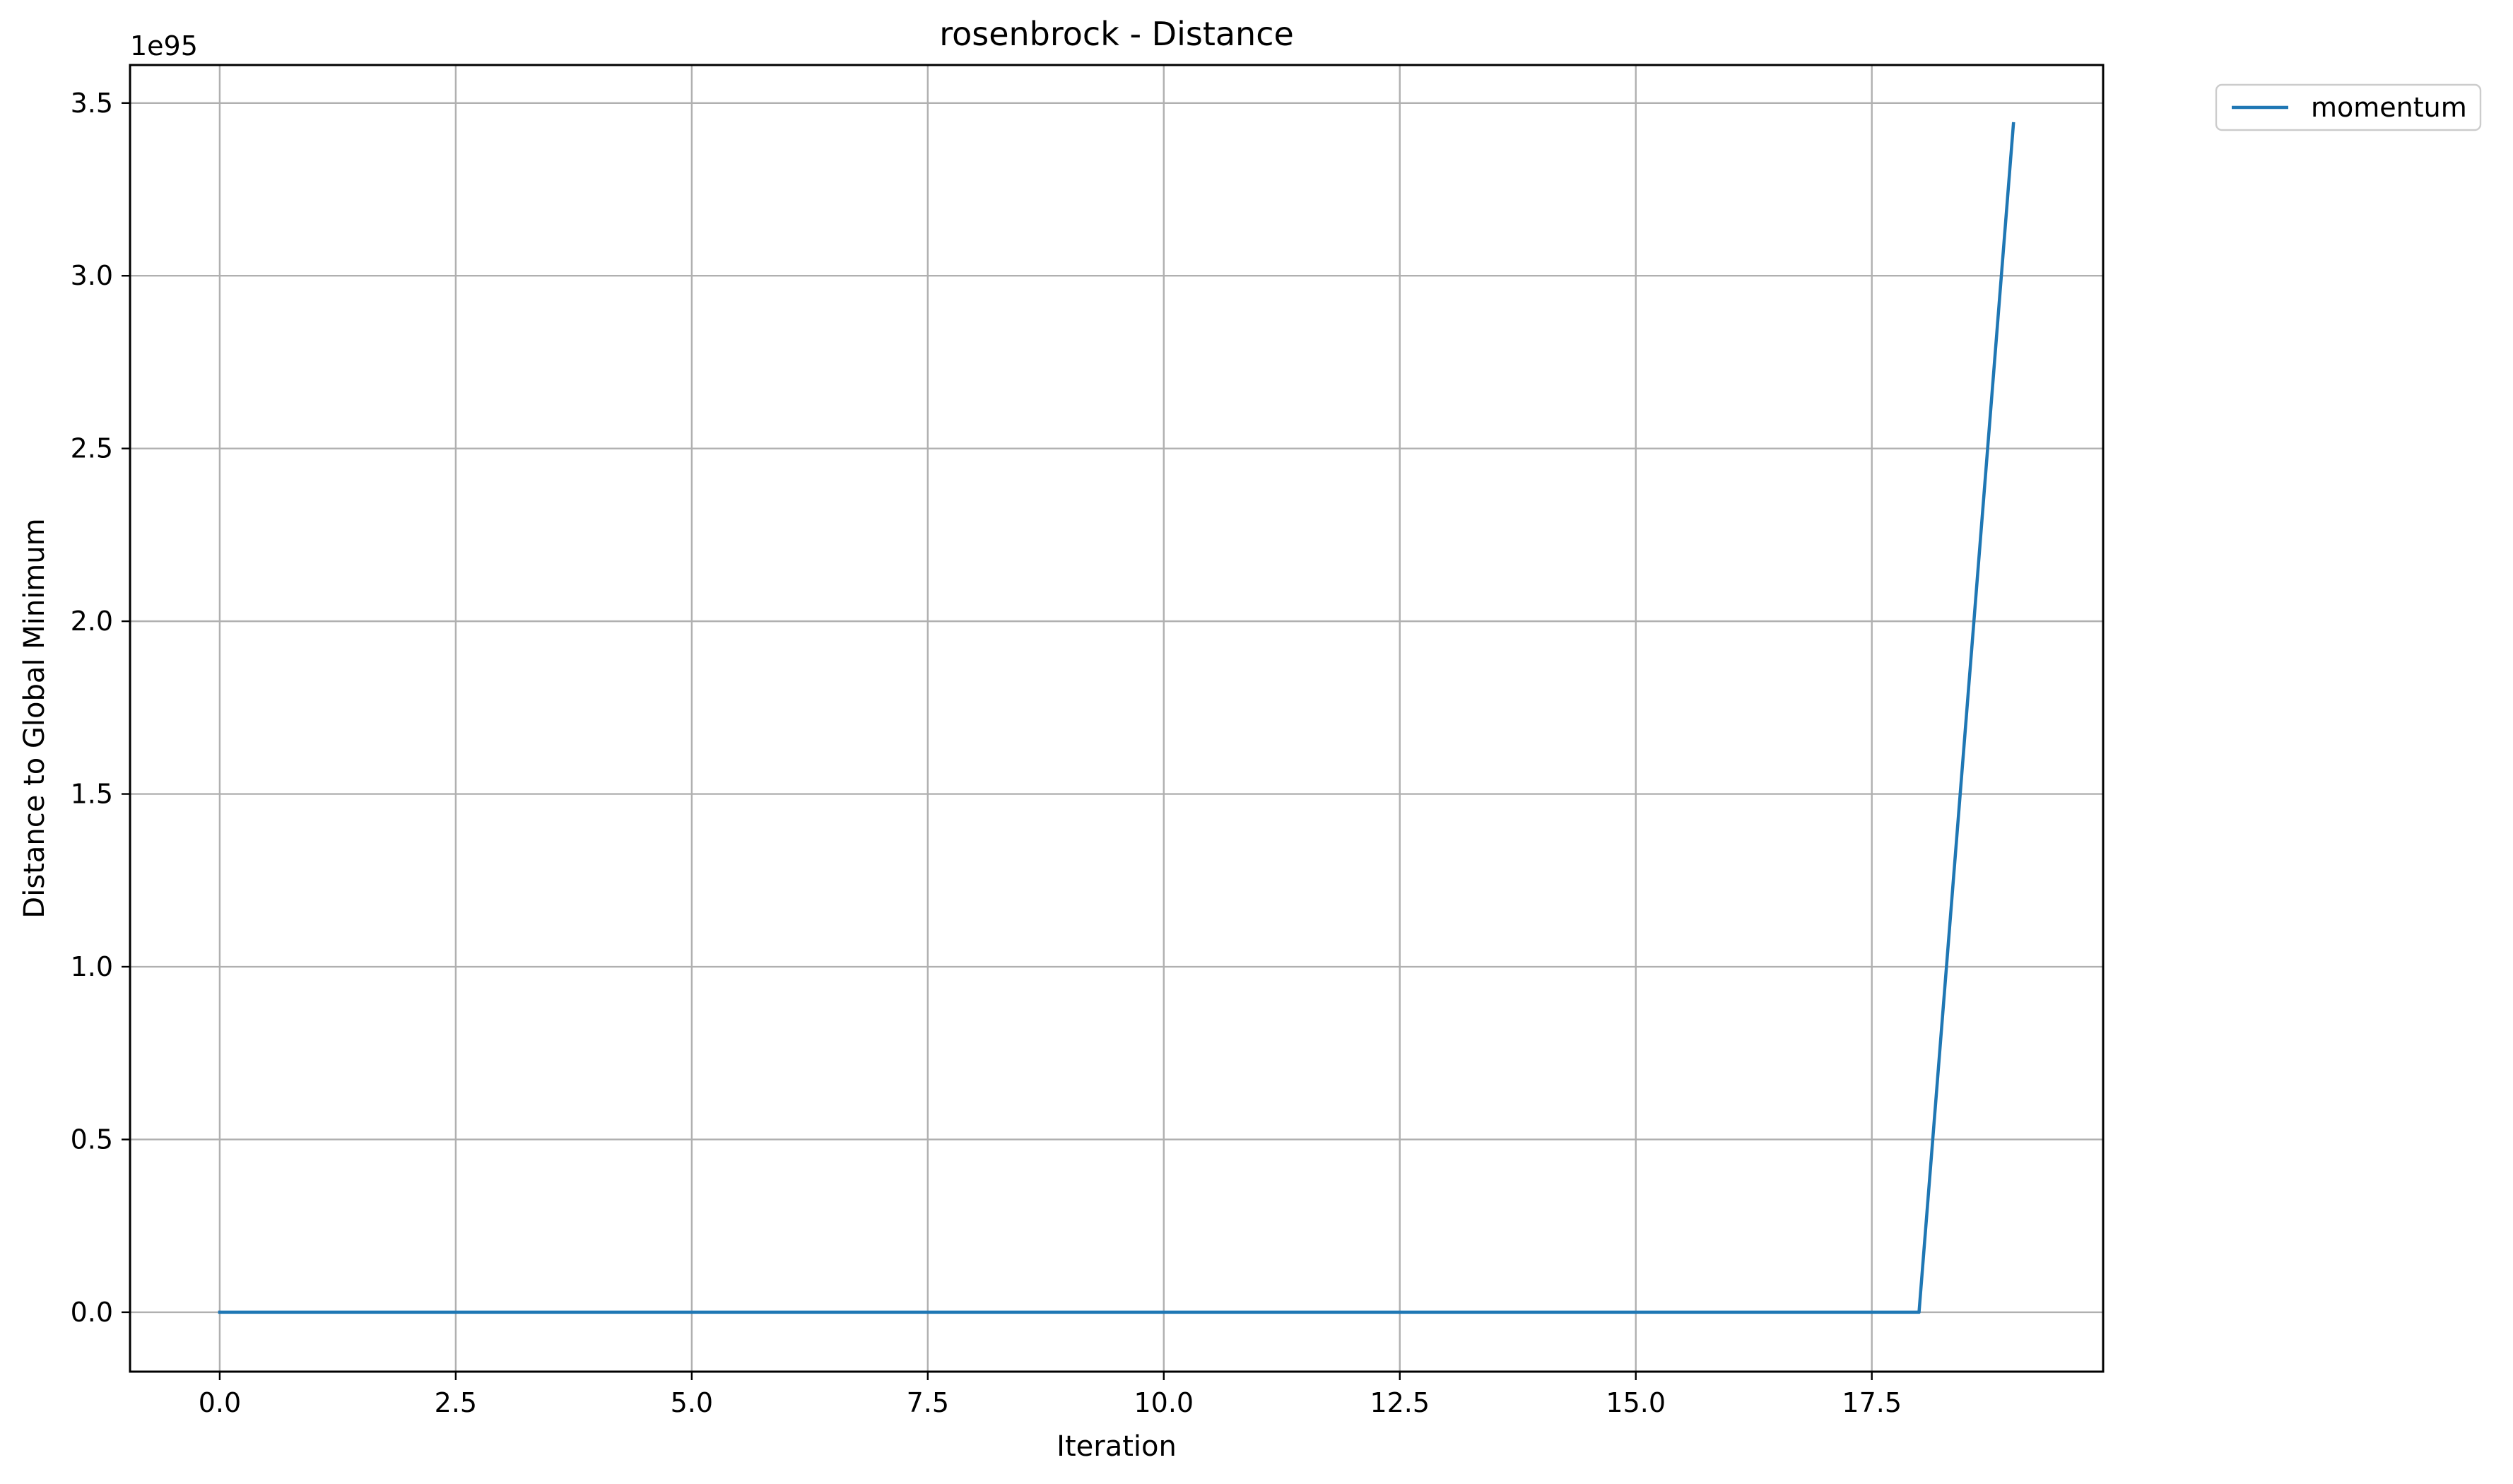 This screenshot has width=2513, height=1484. I want to click on x-tick-label: 17.5, so click(1872, 1402).